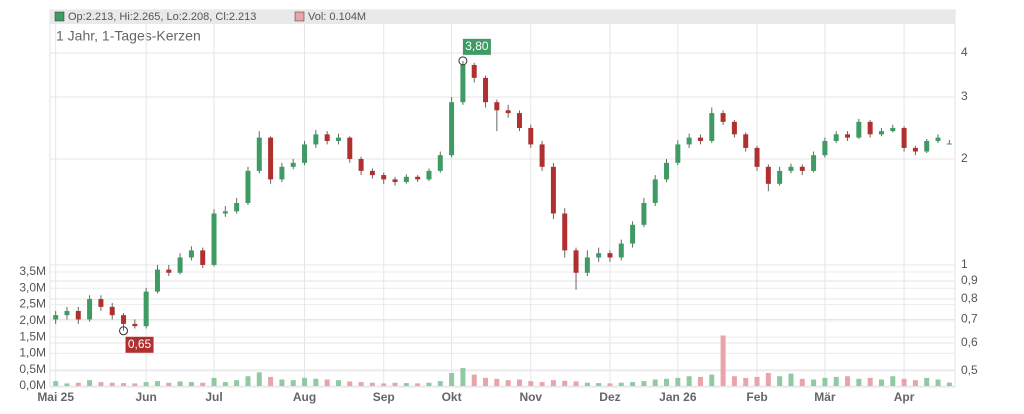  What do you see at coordinates (299, 16) in the screenshot?
I see `legend-swatch` at bounding box center [299, 16].